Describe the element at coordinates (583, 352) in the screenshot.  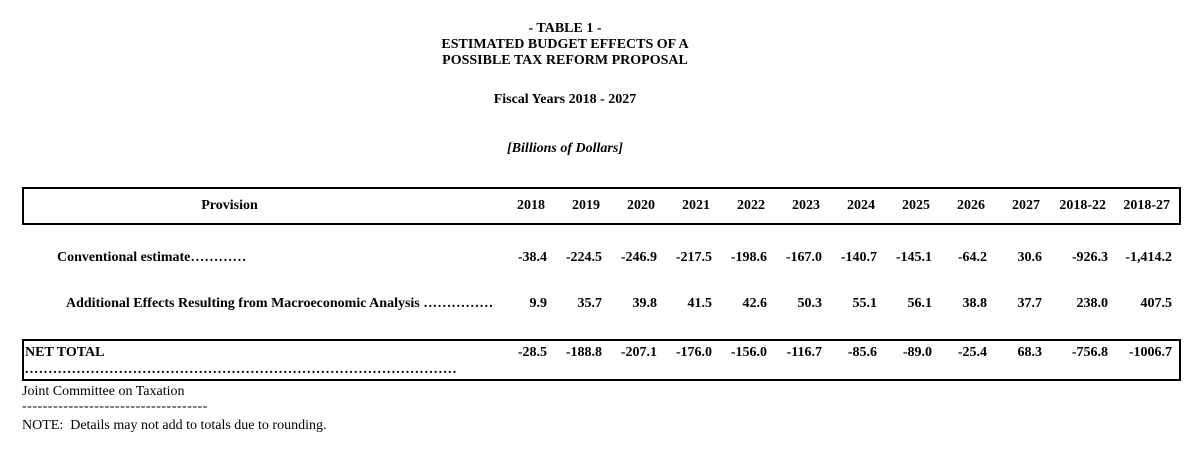
I see `value-2019: -188.8` at that location.